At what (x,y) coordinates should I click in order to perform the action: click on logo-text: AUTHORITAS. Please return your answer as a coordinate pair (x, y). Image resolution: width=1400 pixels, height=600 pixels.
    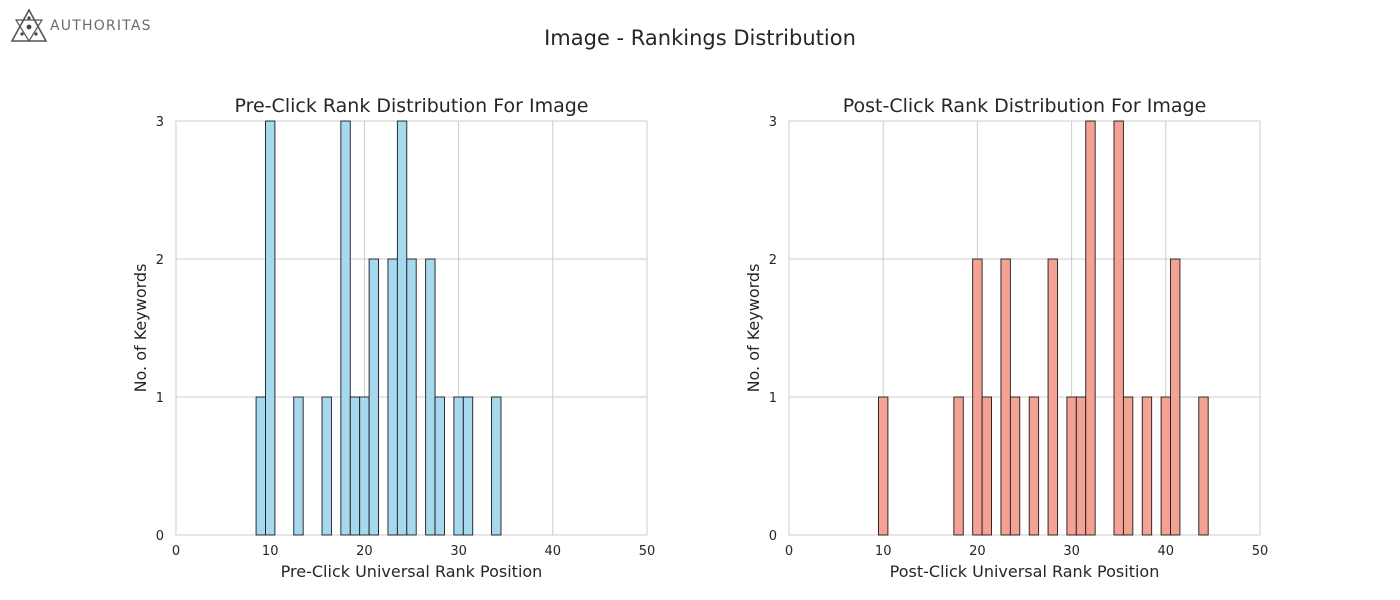
    Looking at the image, I should click on (101, 26).